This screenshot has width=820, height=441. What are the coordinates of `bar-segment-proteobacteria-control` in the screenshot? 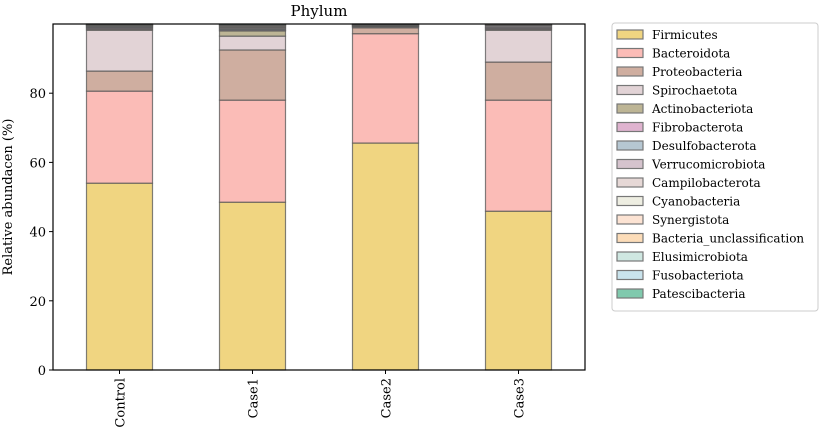 It's located at (119, 81).